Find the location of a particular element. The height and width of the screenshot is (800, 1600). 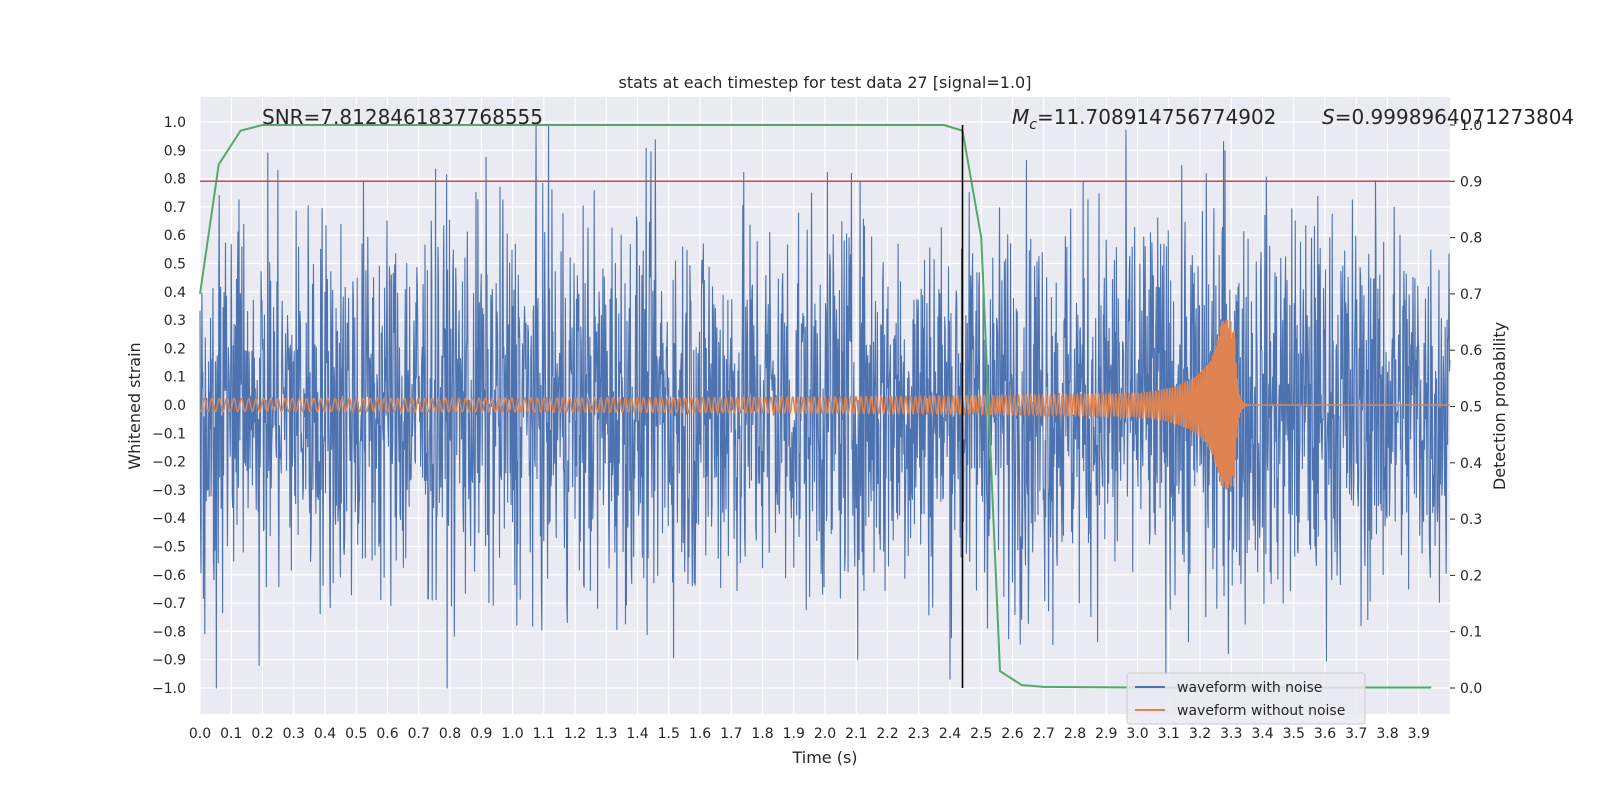

x-tick-label: 0.9 is located at coordinates (481, 734).